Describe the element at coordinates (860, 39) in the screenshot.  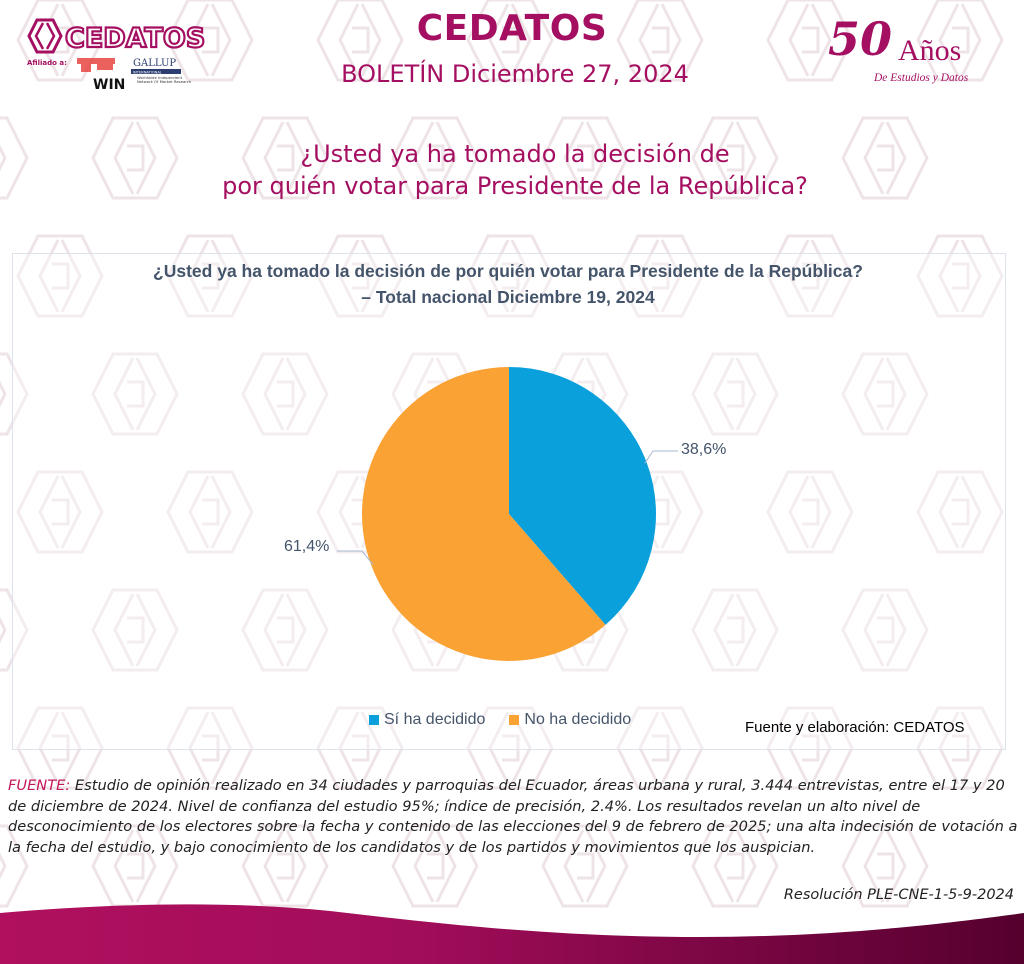
I see `anniversary-number: 50` at that location.